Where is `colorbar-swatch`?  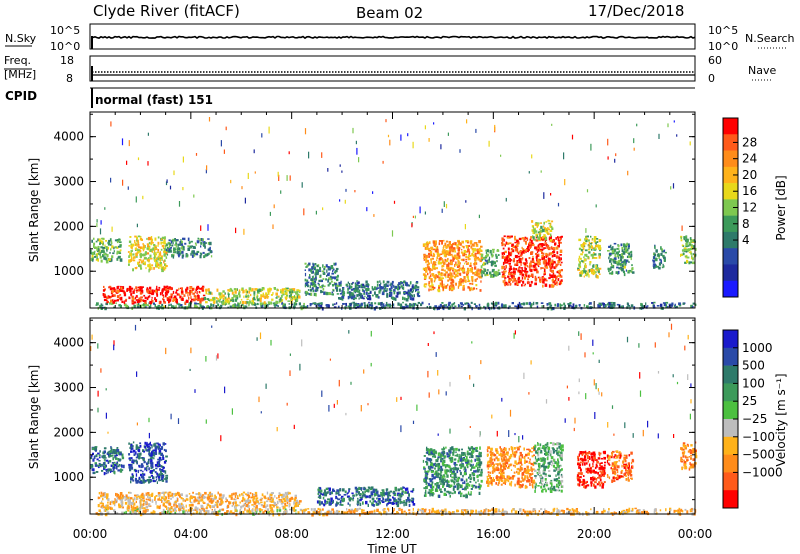
colorbar-swatch is located at coordinates (730, 240).